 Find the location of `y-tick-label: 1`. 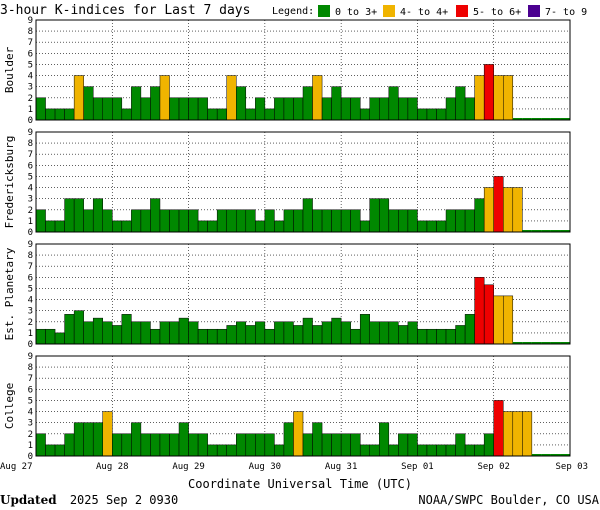

y-tick-label: 1 is located at coordinates (30, 110).